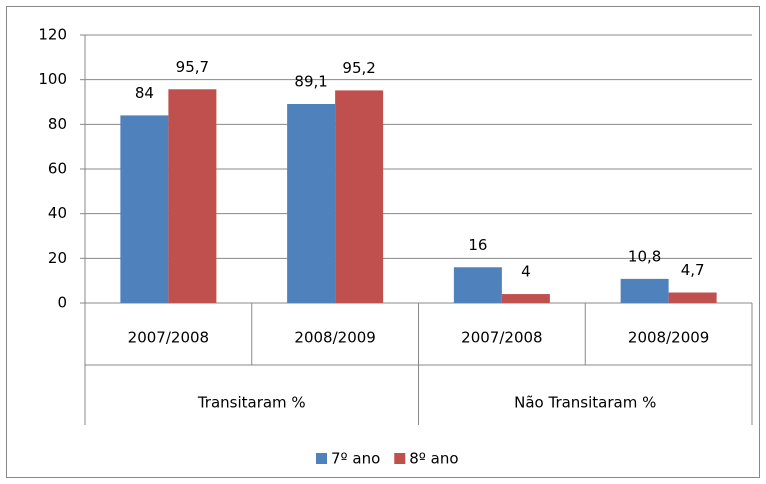 The width and height of the screenshot is (766, 484). I want to click on y-tick-label: 40, so click(57, 213).